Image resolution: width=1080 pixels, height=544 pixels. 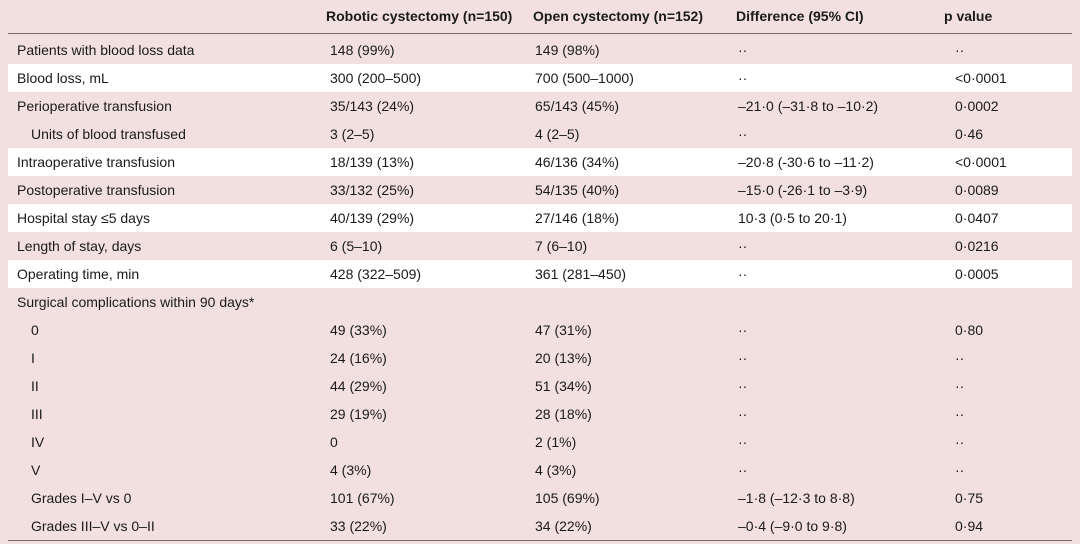 I want to click on column-header: p value, so click(x=968, y=16).